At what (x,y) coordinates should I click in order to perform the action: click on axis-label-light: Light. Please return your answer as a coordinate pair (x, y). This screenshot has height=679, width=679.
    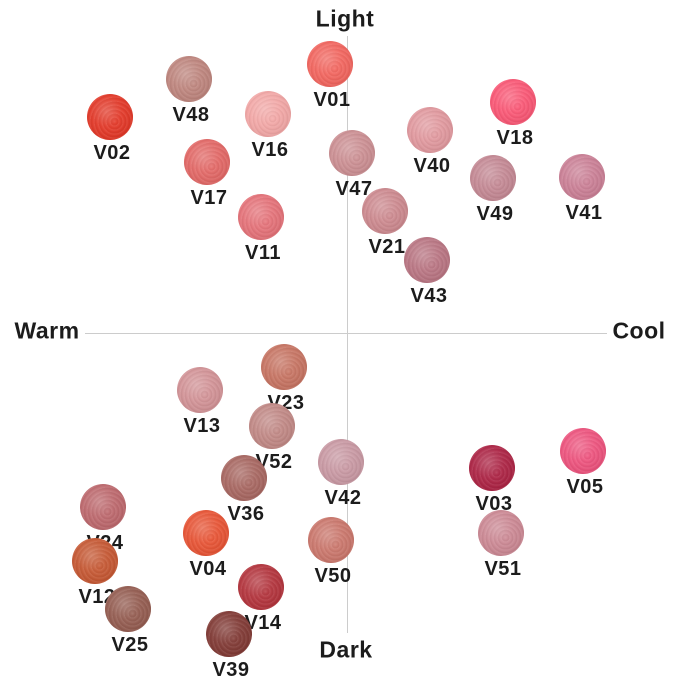
    Looking at the image, I should click on (345, 18).